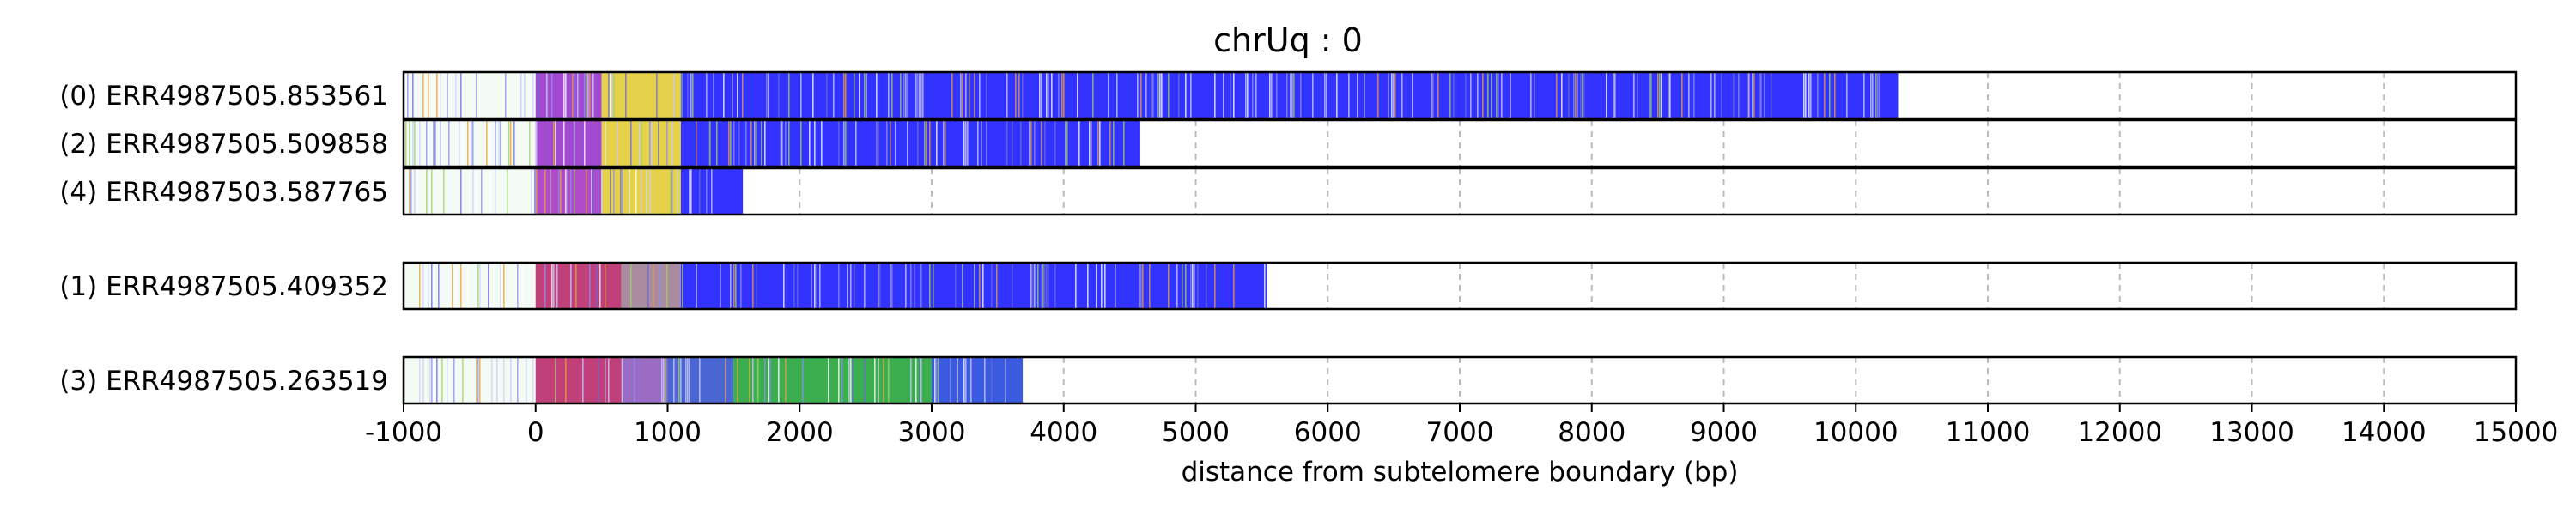  Describe the element at coordinates (1857, 432) in the screenshot. I see `x-tick-label: 10000` at that location.